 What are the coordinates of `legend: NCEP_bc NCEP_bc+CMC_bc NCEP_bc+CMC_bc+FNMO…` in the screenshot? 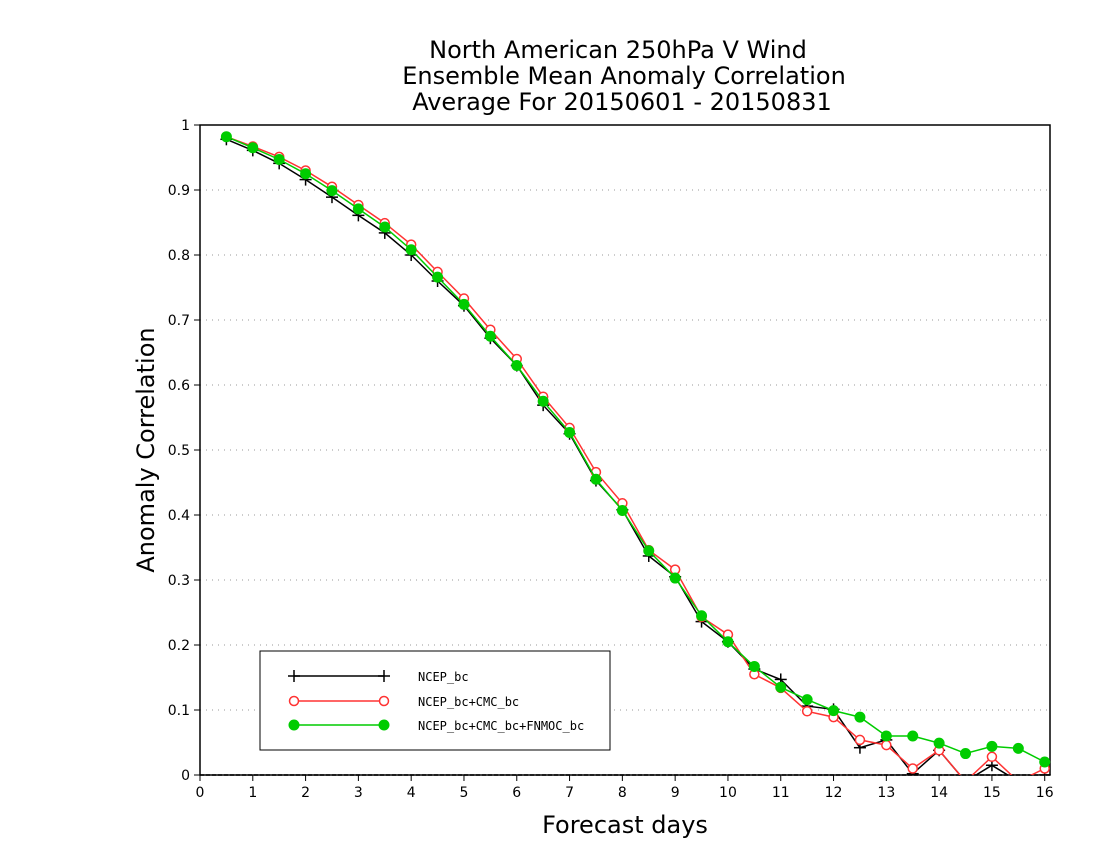 It's located at (435, 700).